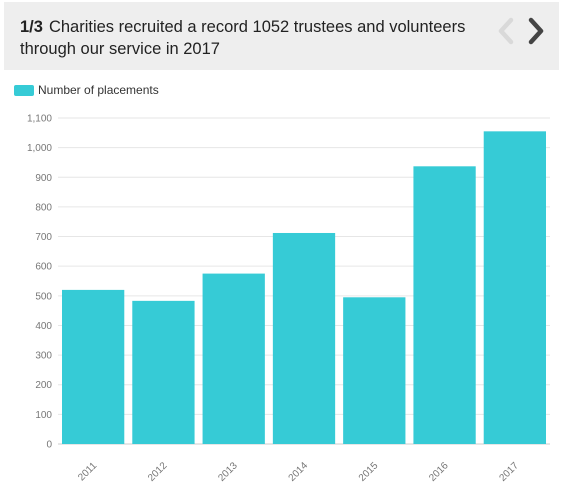  What do you see at coordinates (31, 27) in the screenshot?
I see `slide-counter: 1/3` at bounding box center [31, 27].